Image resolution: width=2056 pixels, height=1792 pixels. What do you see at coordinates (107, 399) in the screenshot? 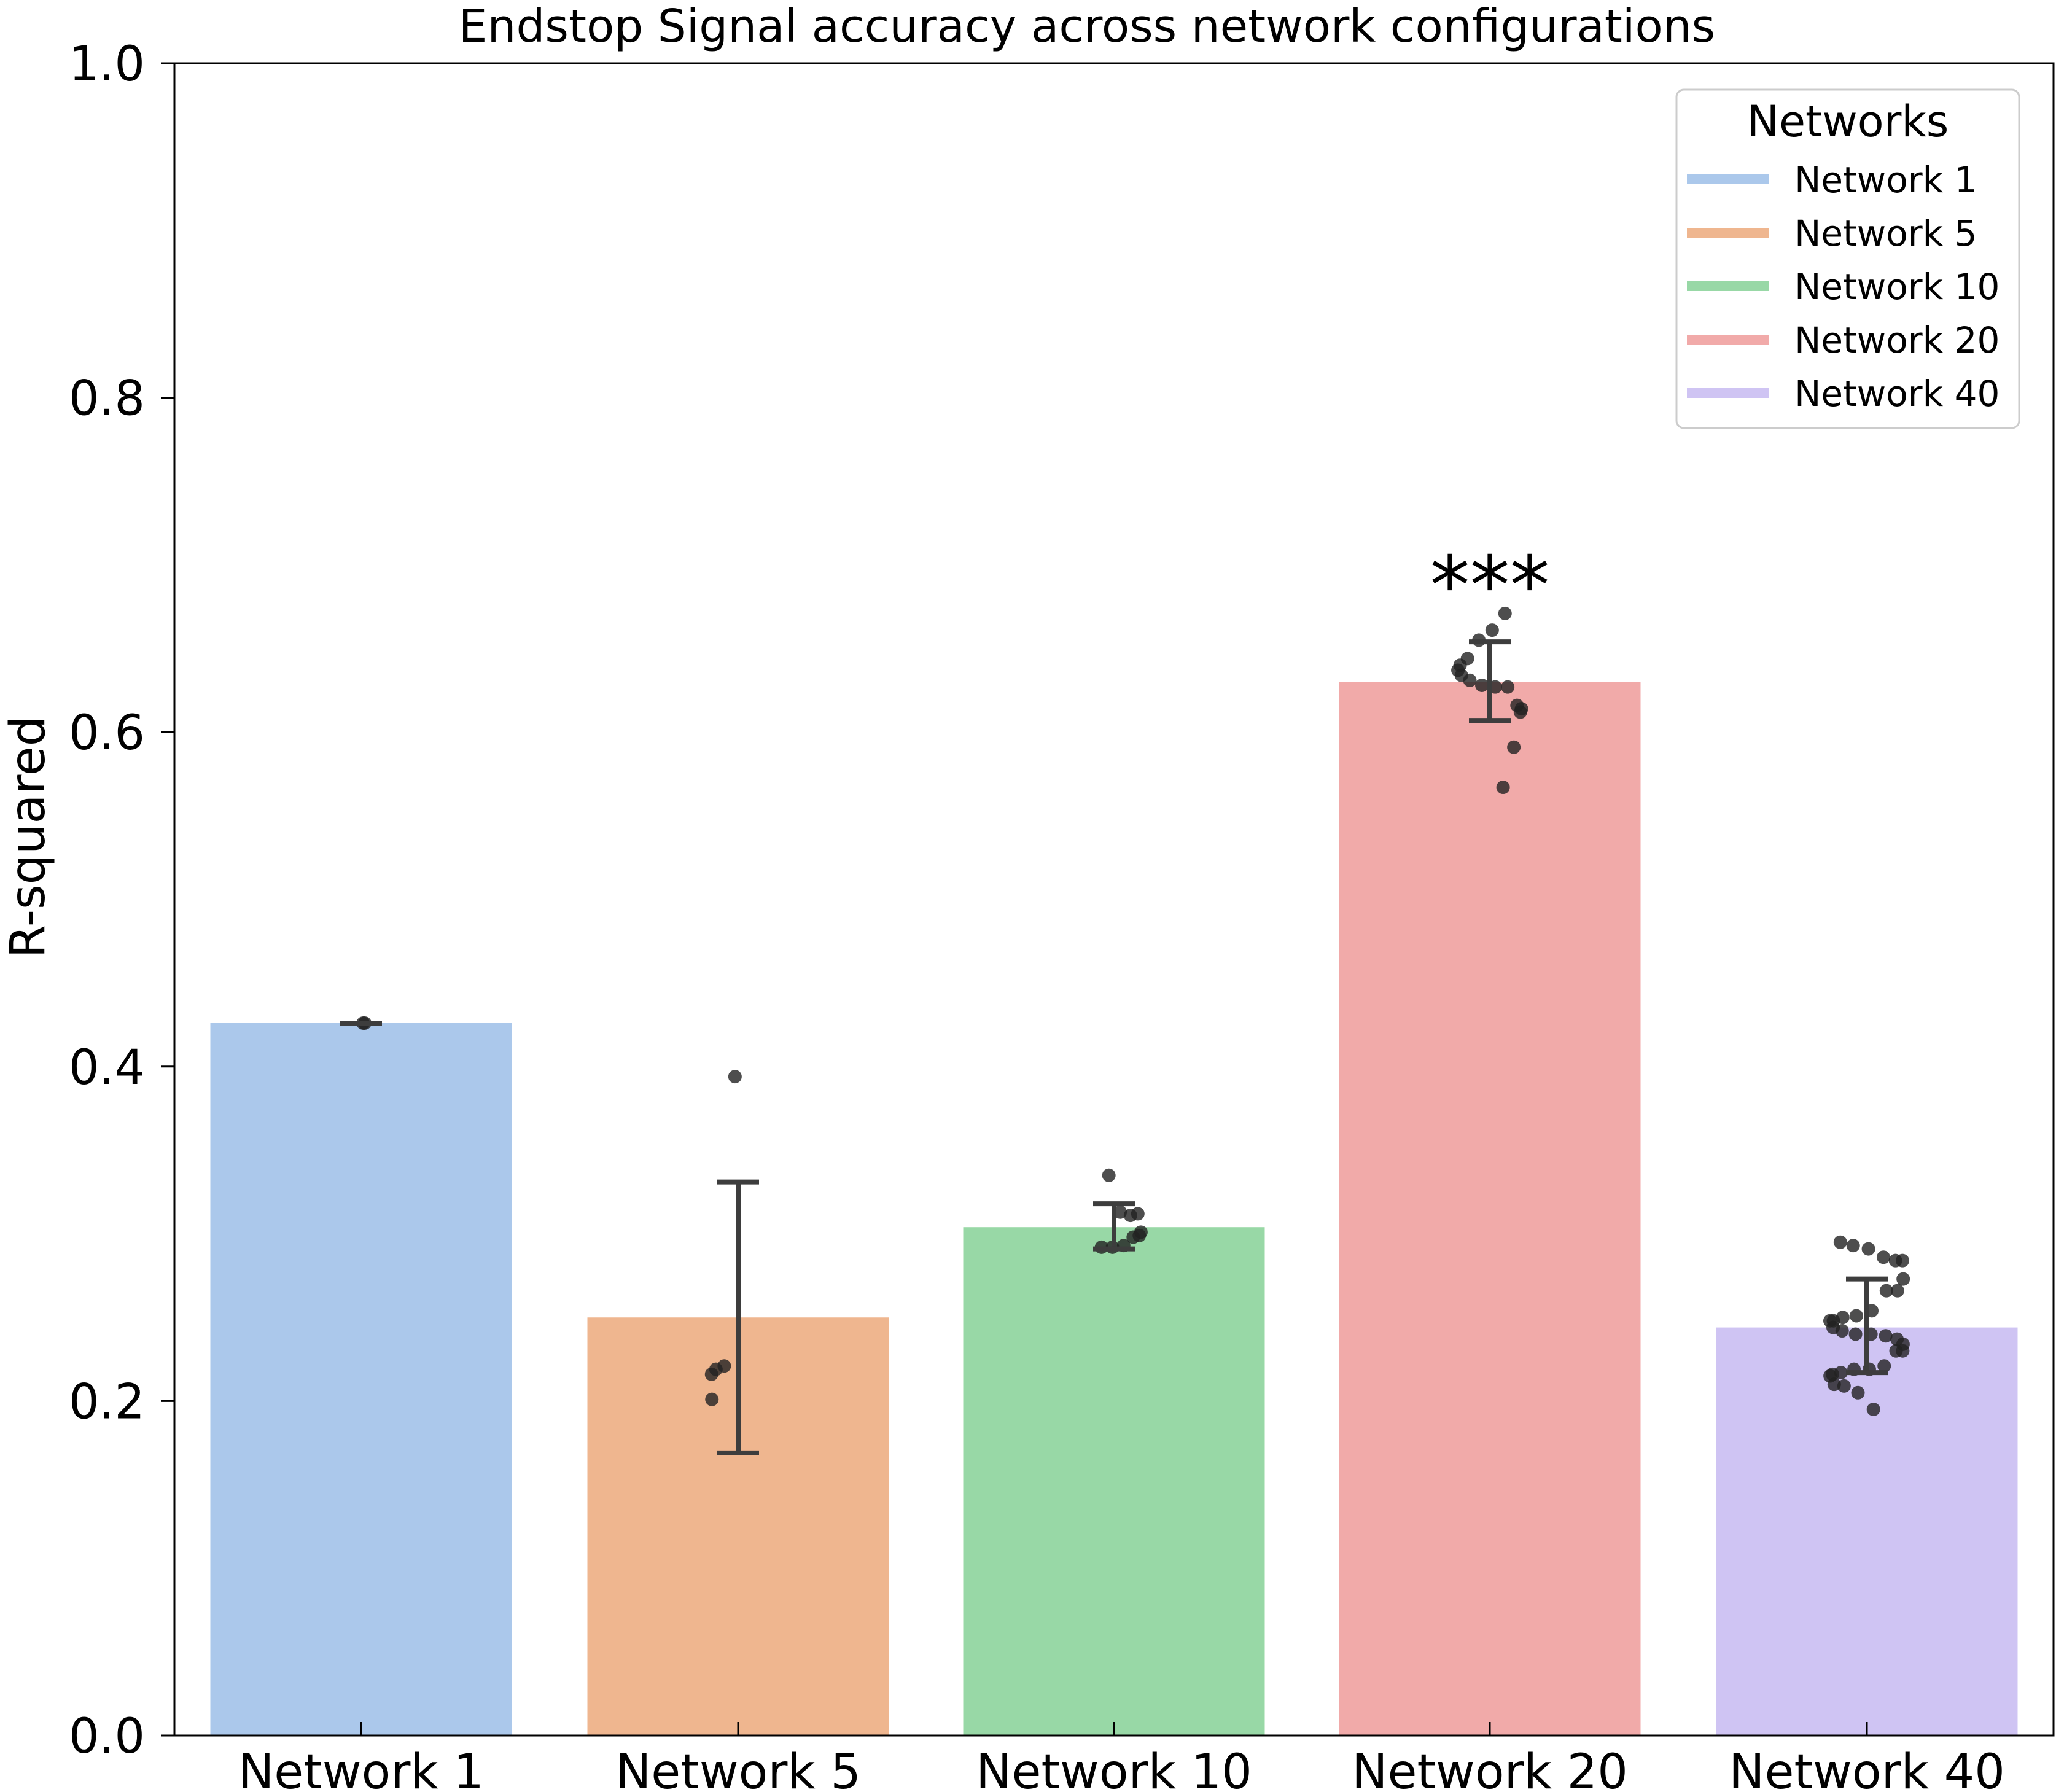
I see `y-tick-label: 0.8` at bounding box center [107, 399].